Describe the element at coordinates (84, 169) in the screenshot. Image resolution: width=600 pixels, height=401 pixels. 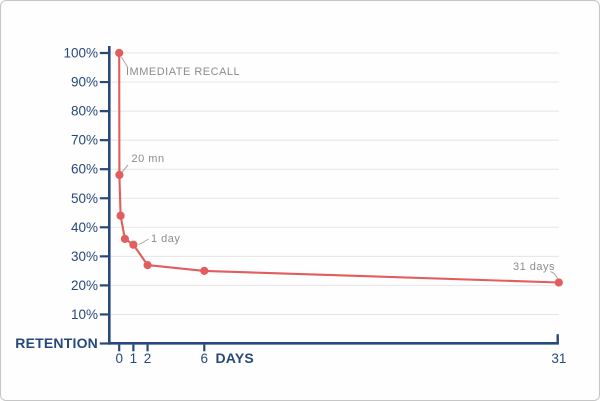
I see `y-tick-label-60: 60%` at that location.